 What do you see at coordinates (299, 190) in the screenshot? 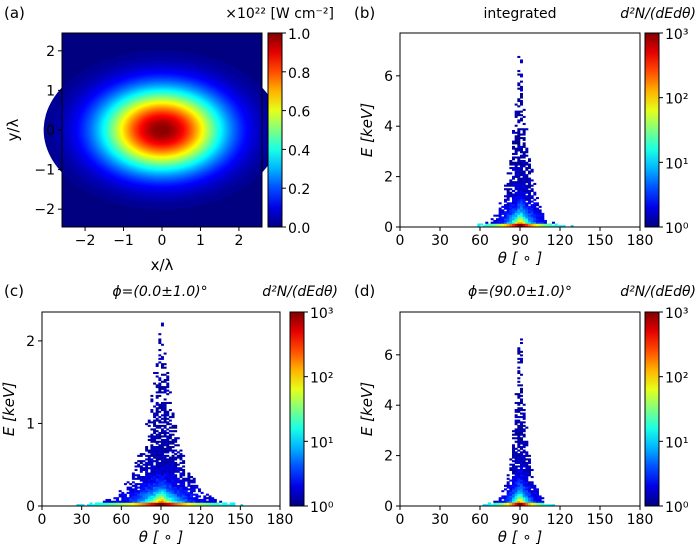
I see `panel-a-colorbar-tick: 0.2` at bounding box center [299, 190].